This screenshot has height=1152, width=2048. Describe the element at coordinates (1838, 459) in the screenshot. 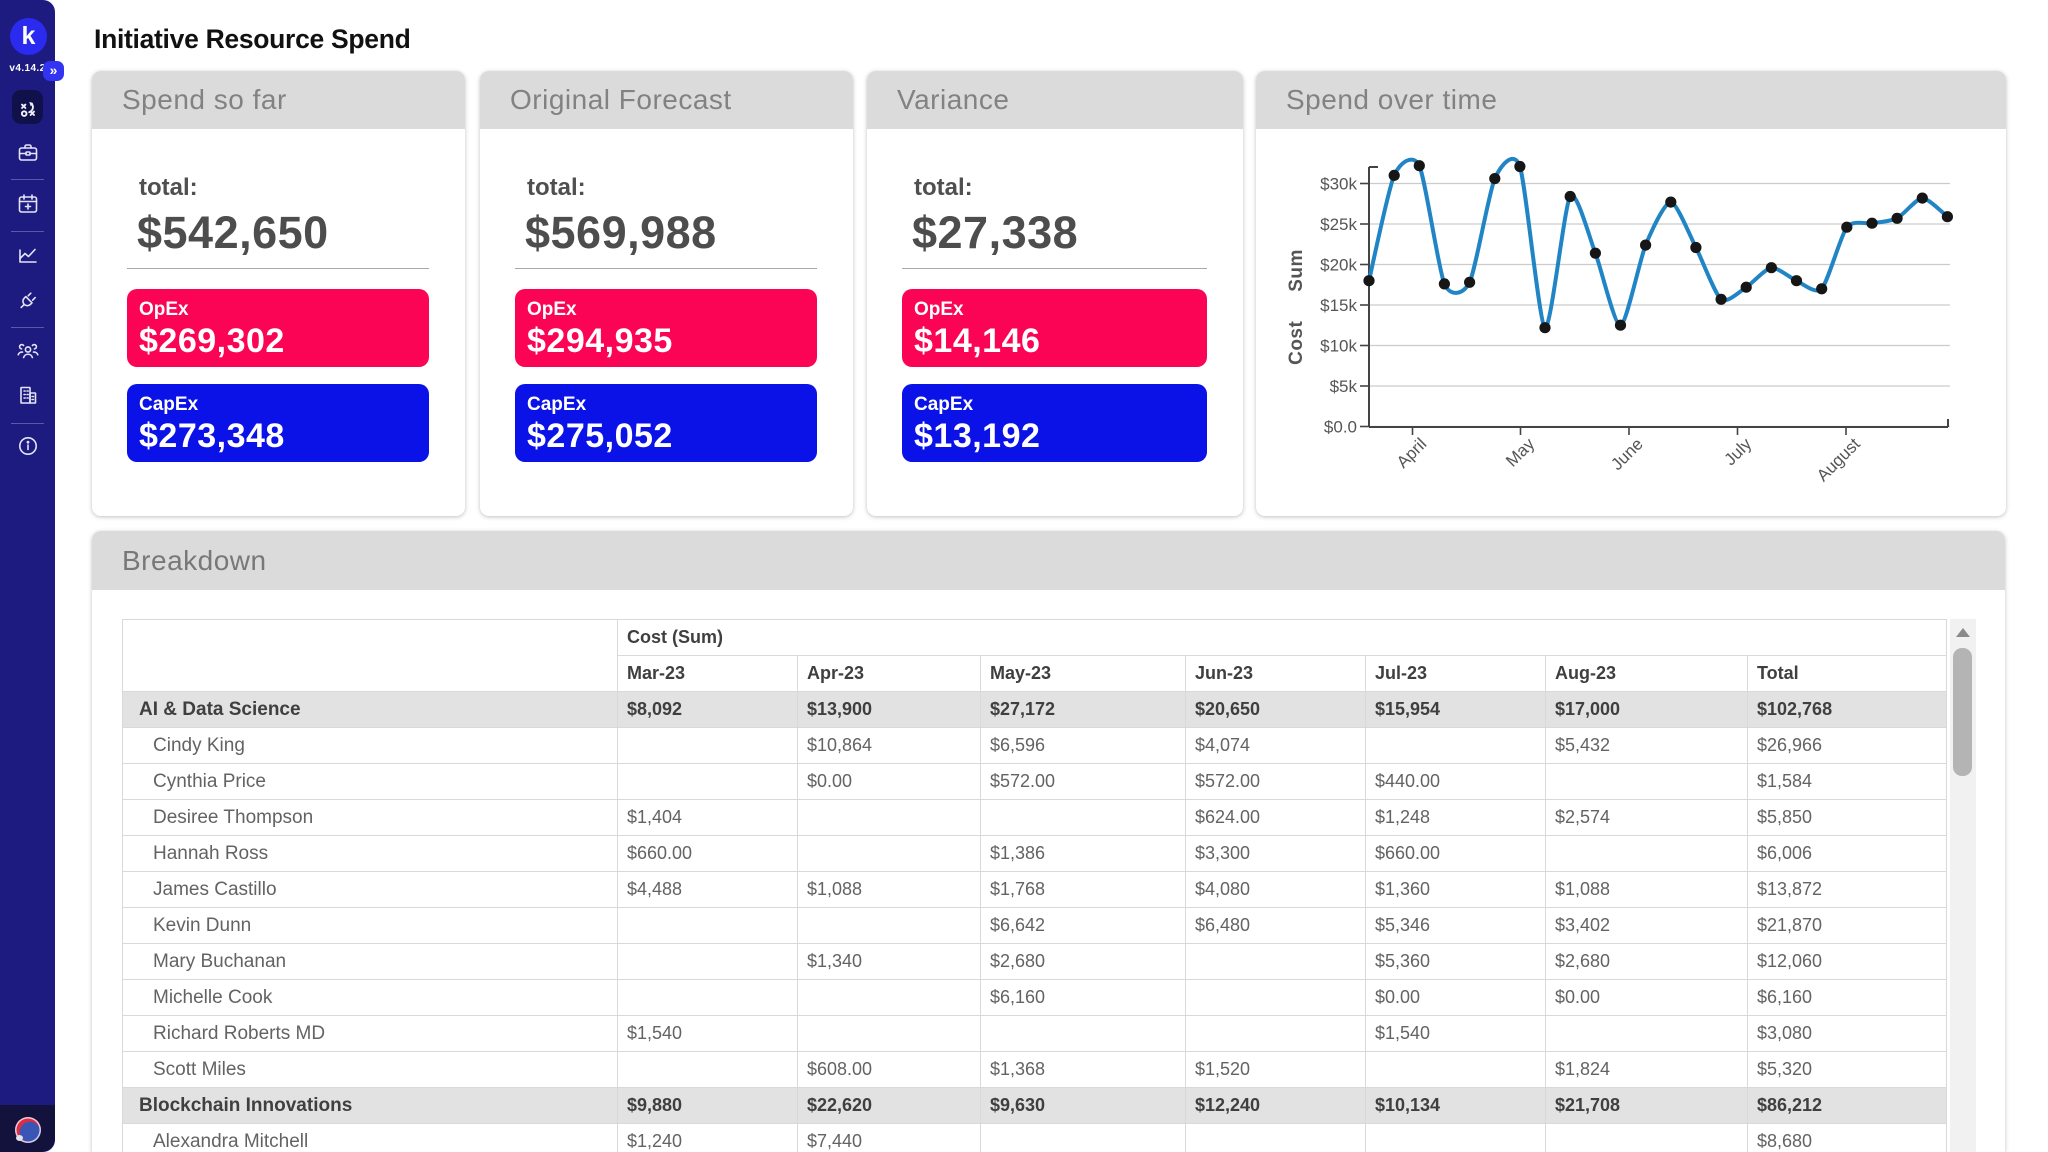

I see `svg-text: August` at that location.